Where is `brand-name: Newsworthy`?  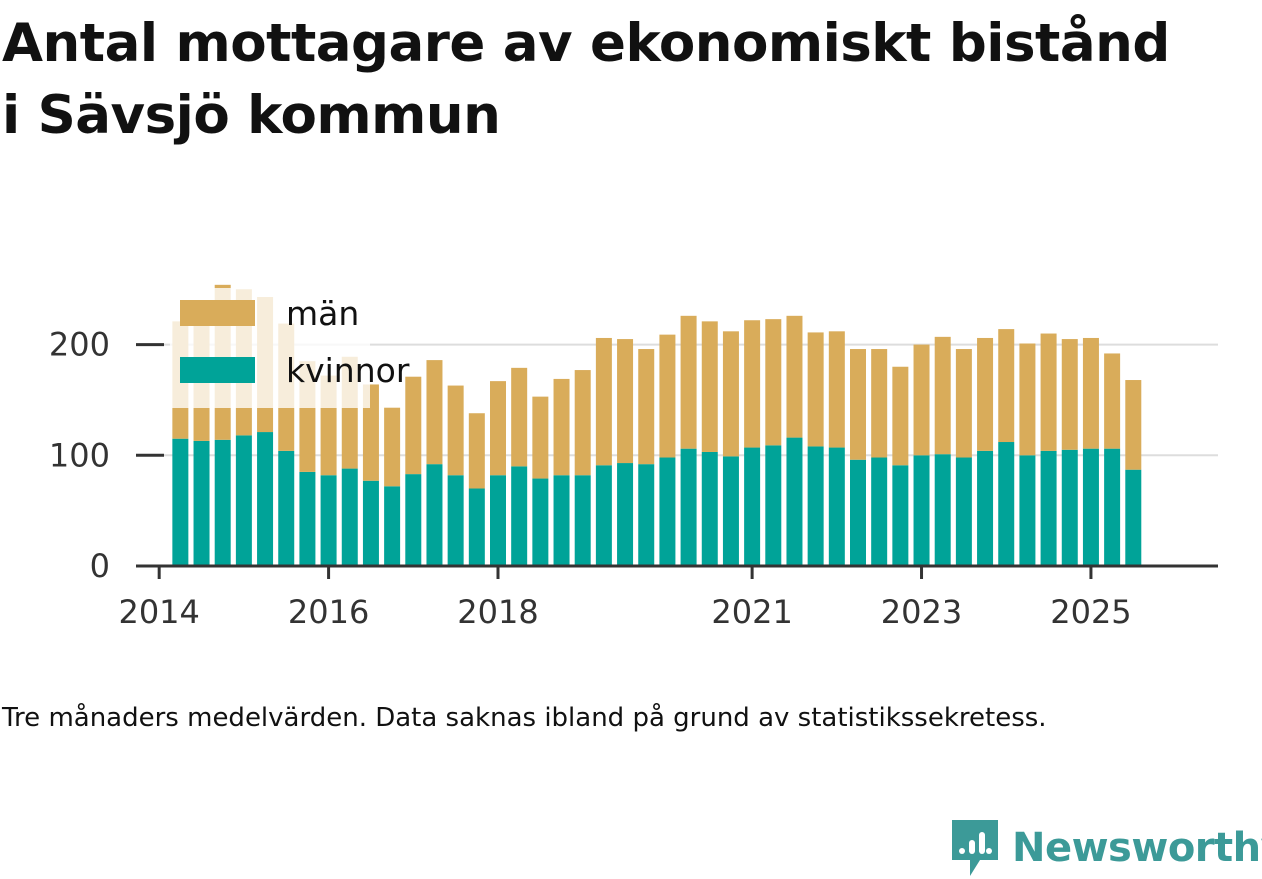
brand-name: Newsworthy is located at coordinates (1137, 848).